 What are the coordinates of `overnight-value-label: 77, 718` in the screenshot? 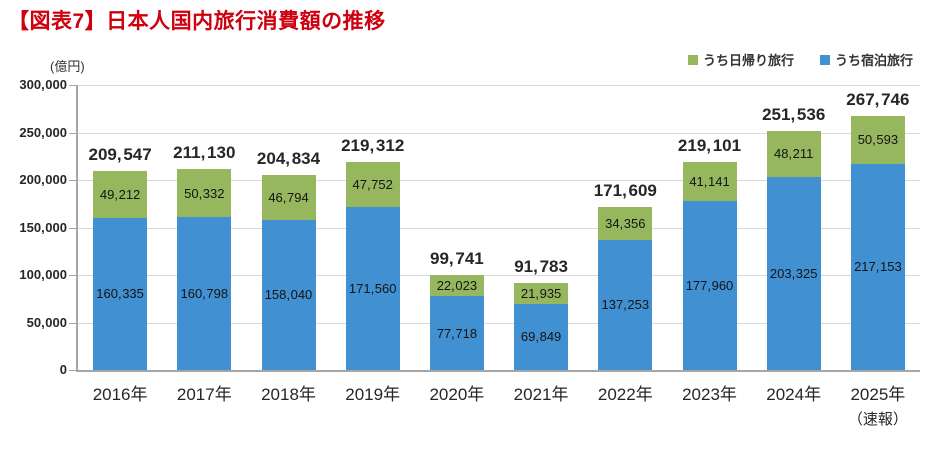 It's located at (457, 333).